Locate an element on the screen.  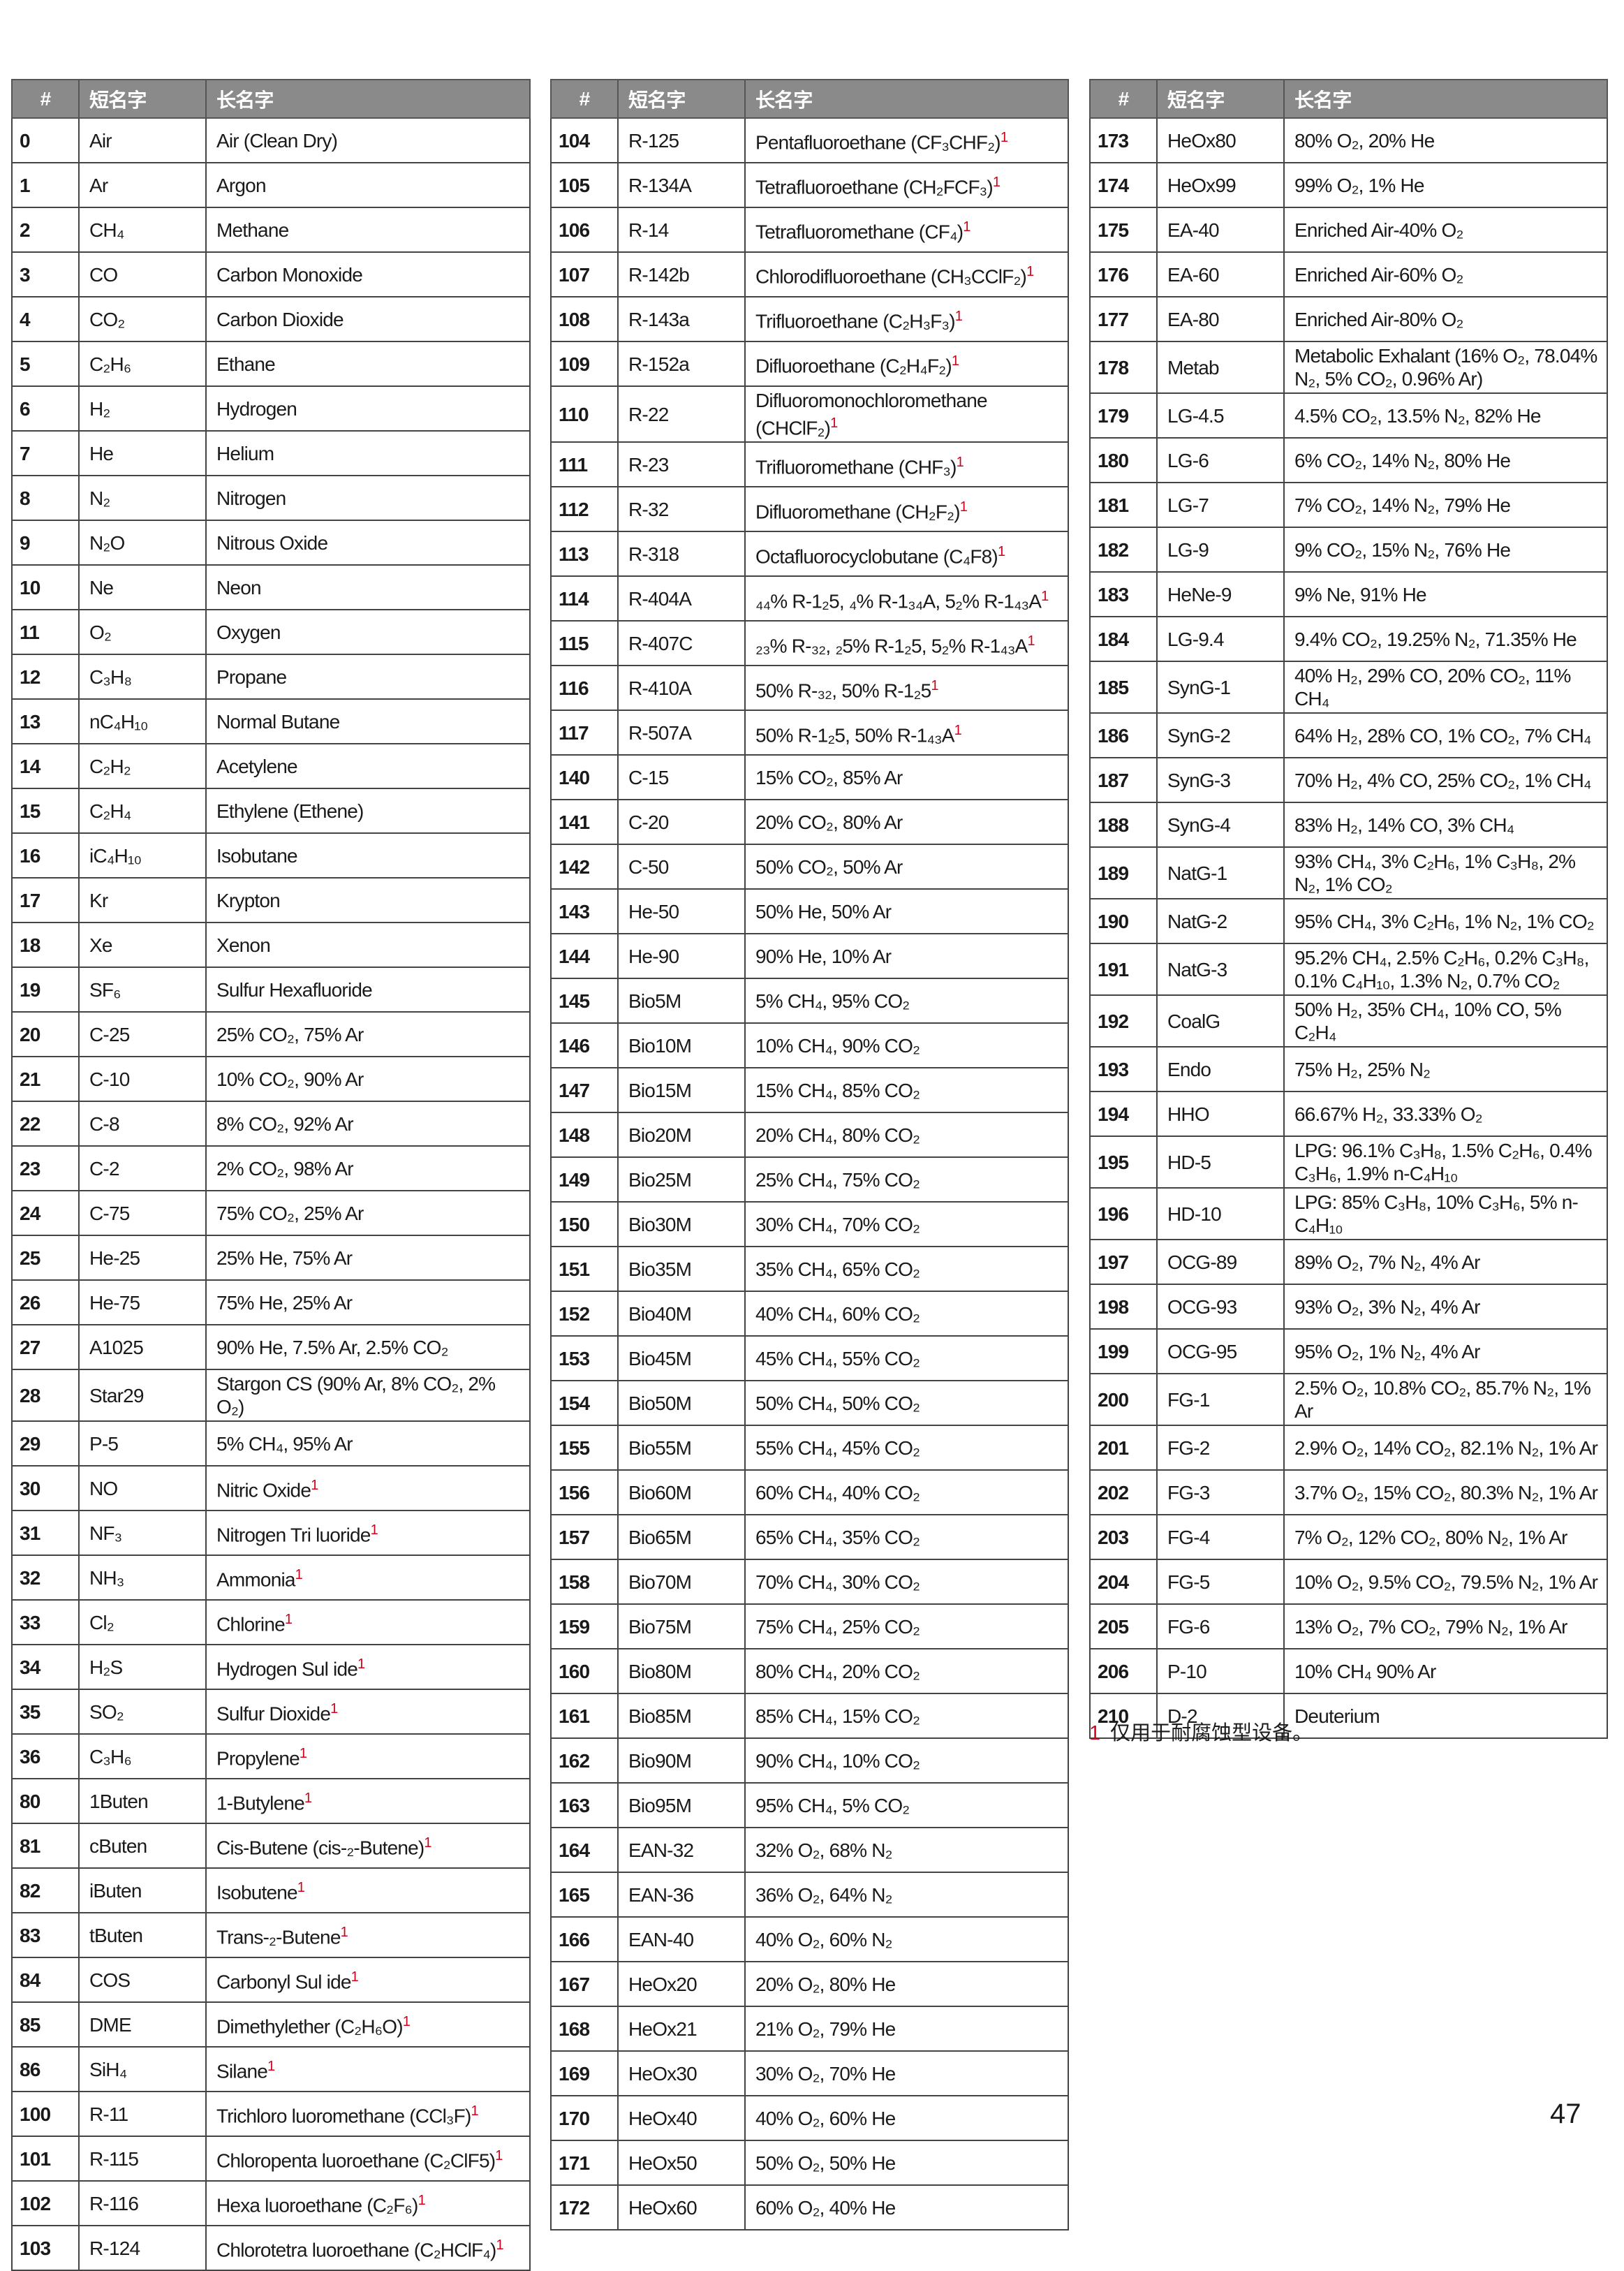
short-name: C-75 is located at coordinates (142, 1213).